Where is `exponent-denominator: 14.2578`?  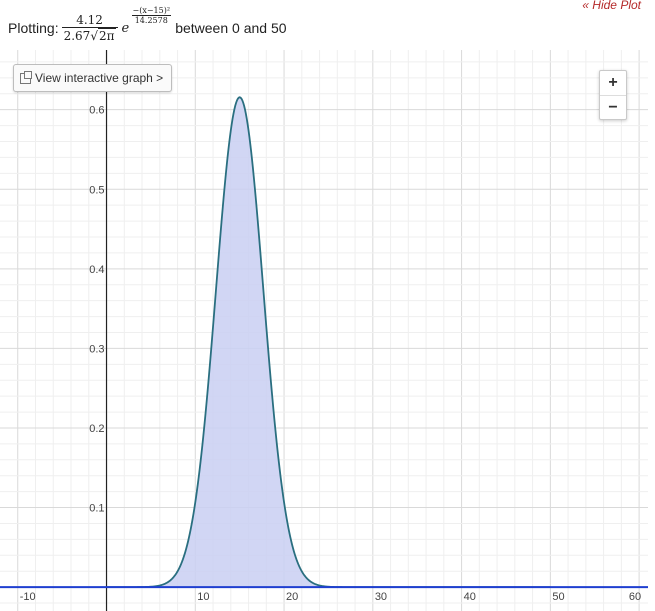
exponent-denominator: 14.2578 is located at coordinates (151, 20).